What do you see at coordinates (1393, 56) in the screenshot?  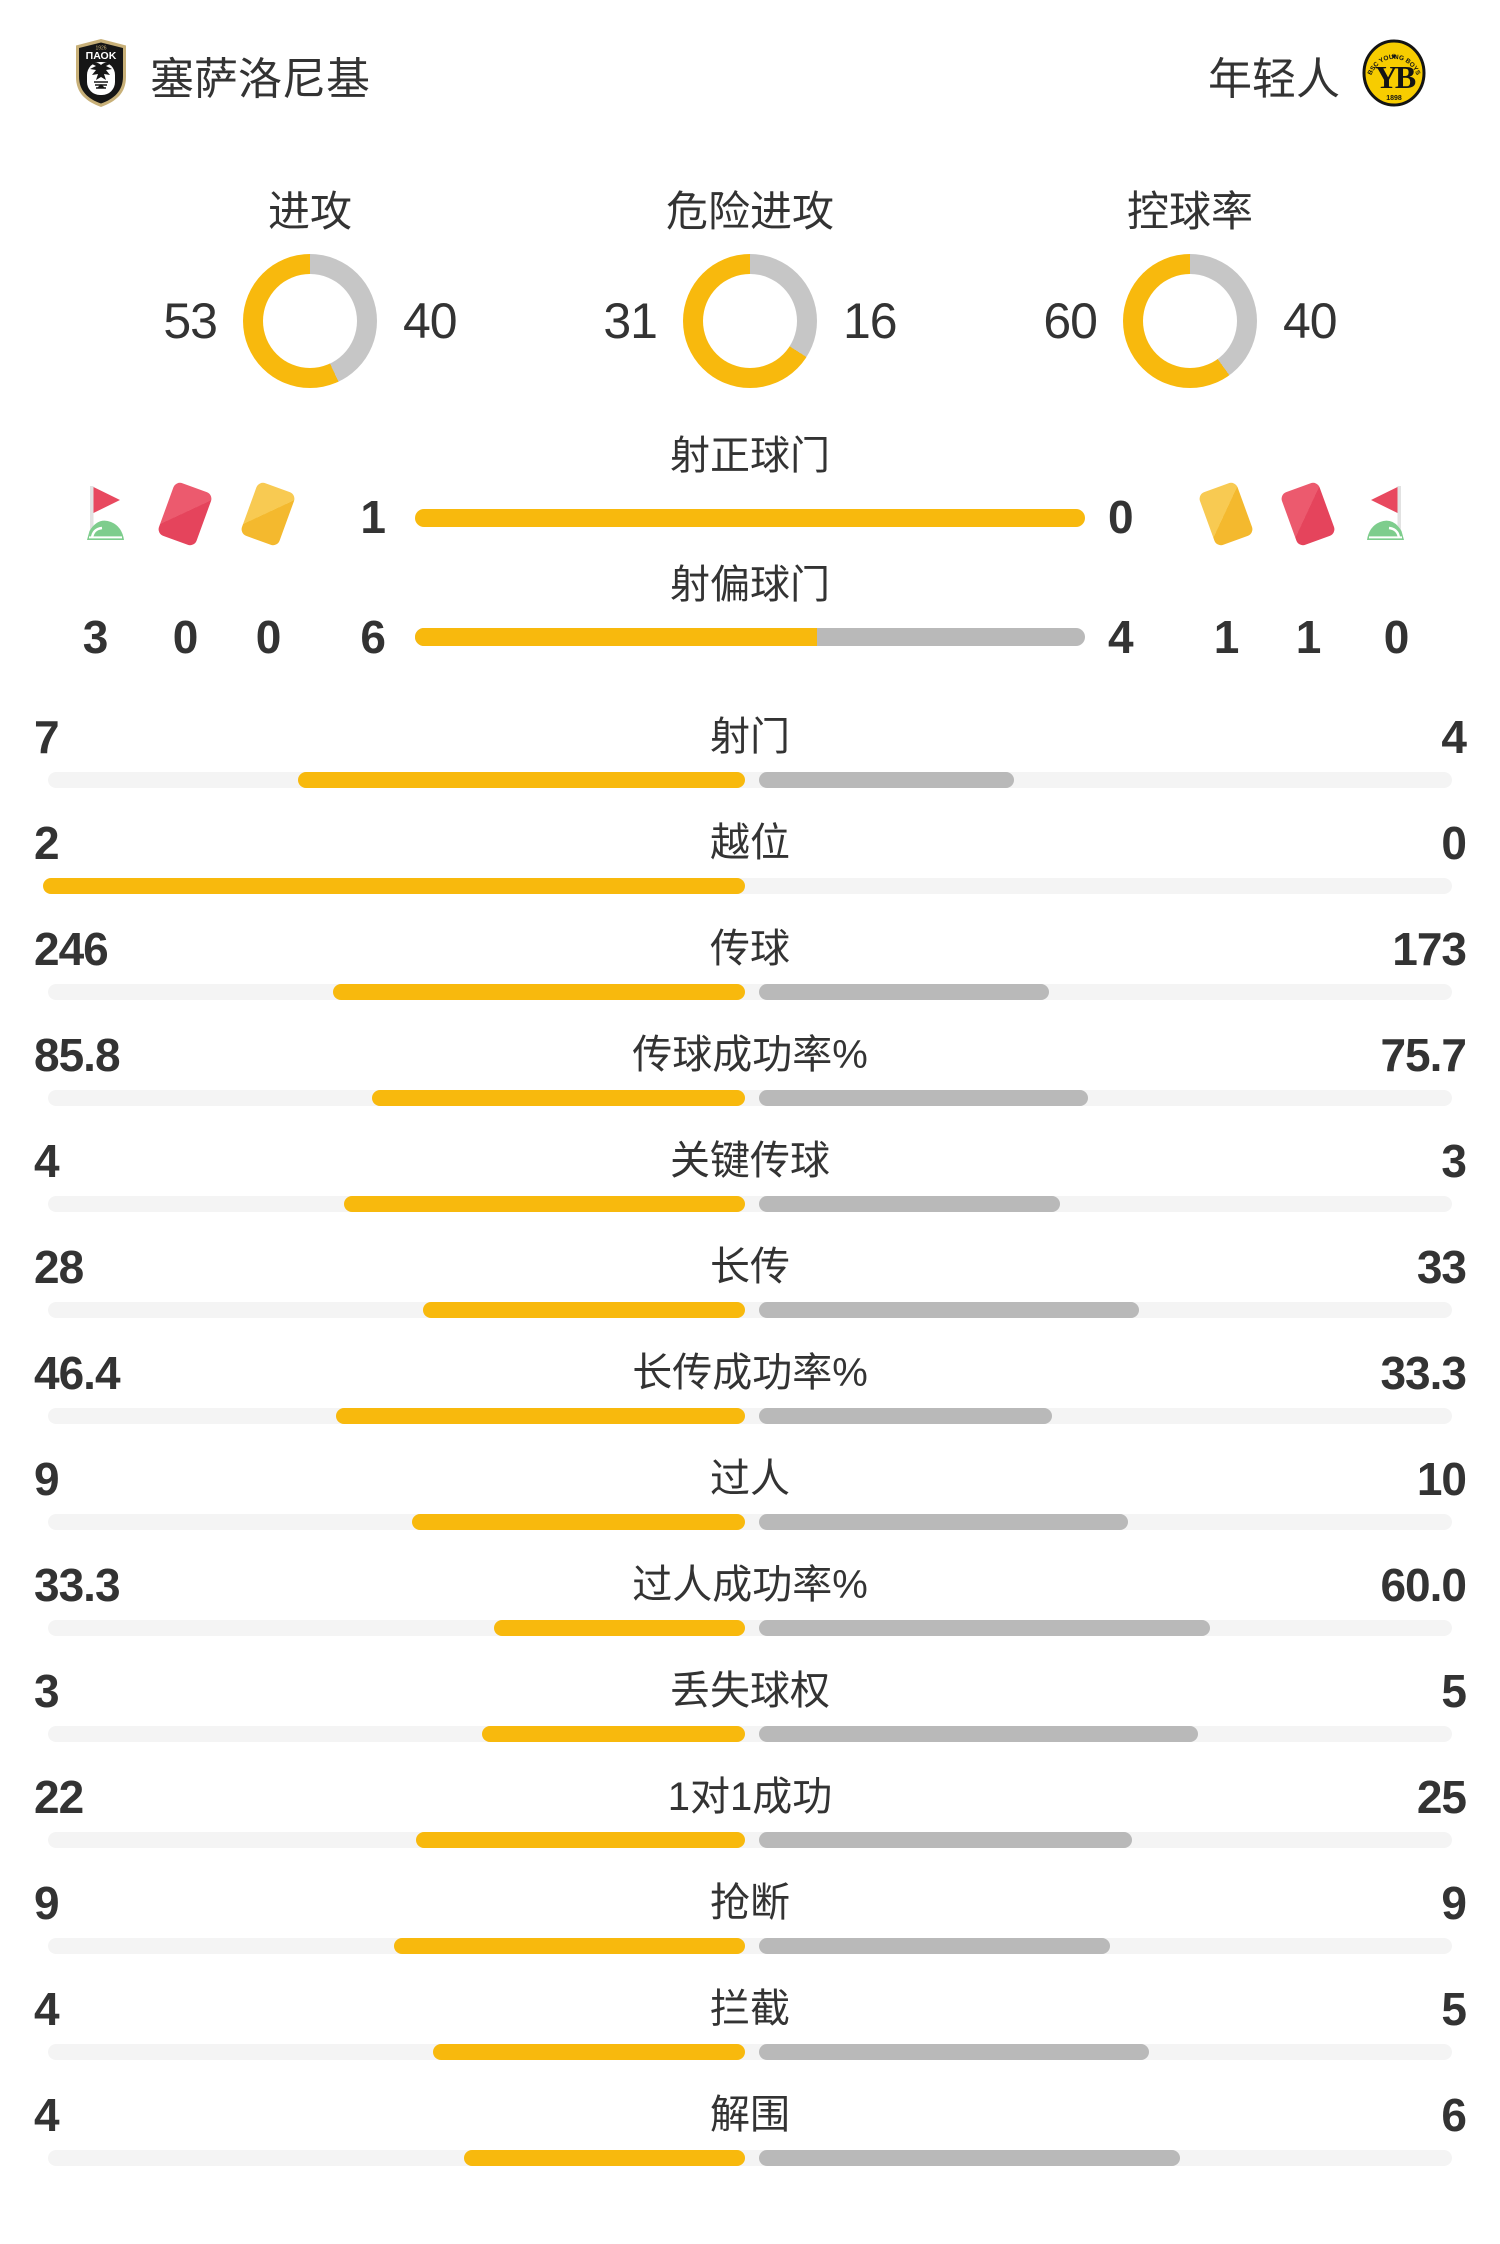 I see `crest-star: ★` at bounding box center [1393, 56].